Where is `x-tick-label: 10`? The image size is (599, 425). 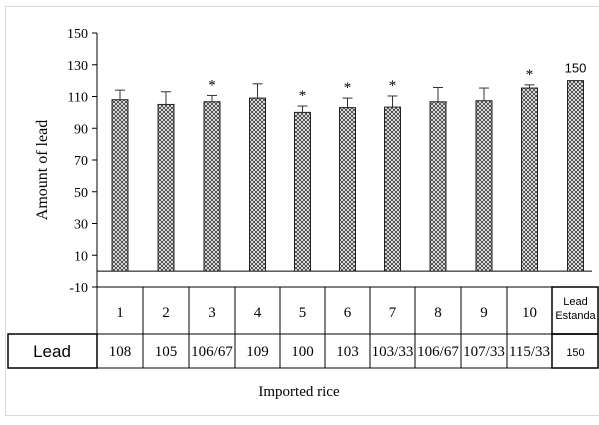 x-tick-label: 10 is located at coordinates (529, 313).